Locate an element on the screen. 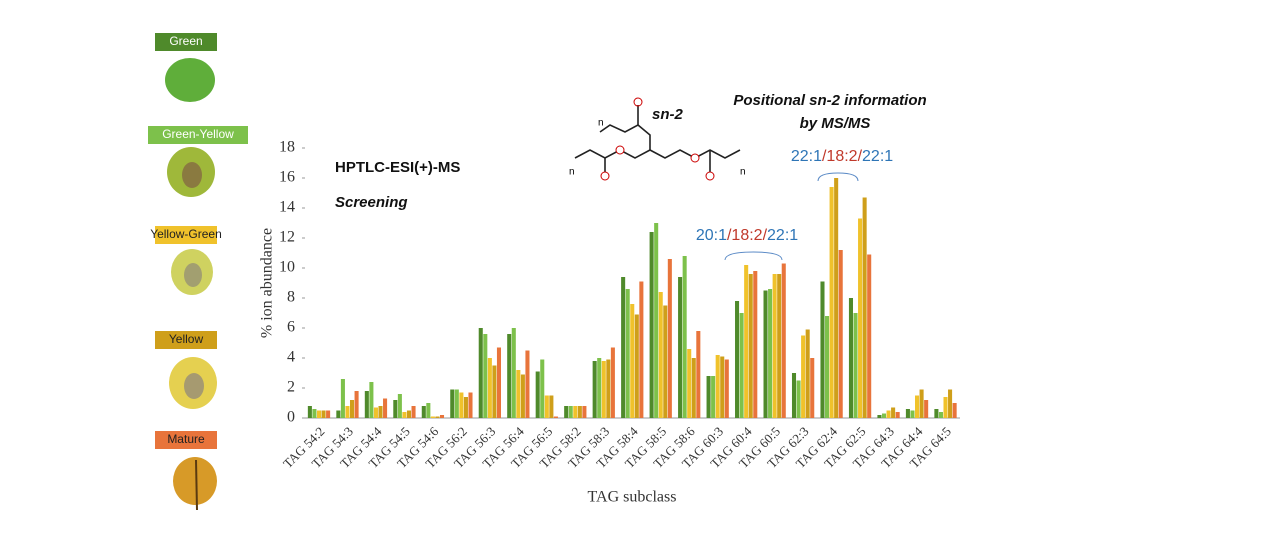 This screenshot has width=1280, height=548. isomer-label: 20:1/18:2/22:1 is located at coordinates (747, 235).